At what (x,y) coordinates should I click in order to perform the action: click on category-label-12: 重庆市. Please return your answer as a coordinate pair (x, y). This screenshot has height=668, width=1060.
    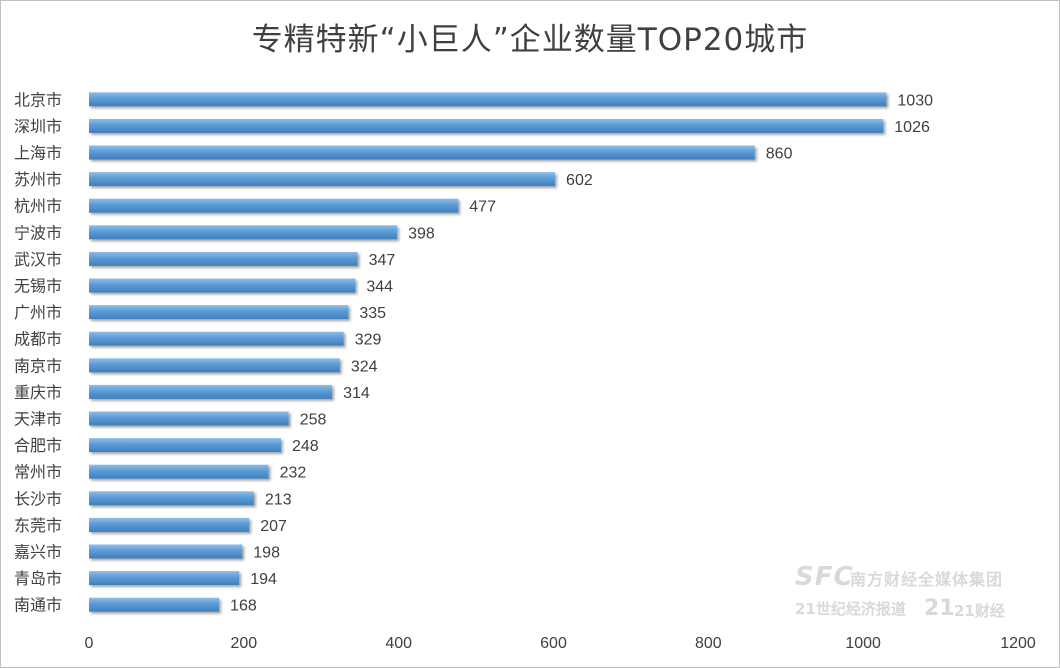
    Looking at the image, I should click on (38, 392).